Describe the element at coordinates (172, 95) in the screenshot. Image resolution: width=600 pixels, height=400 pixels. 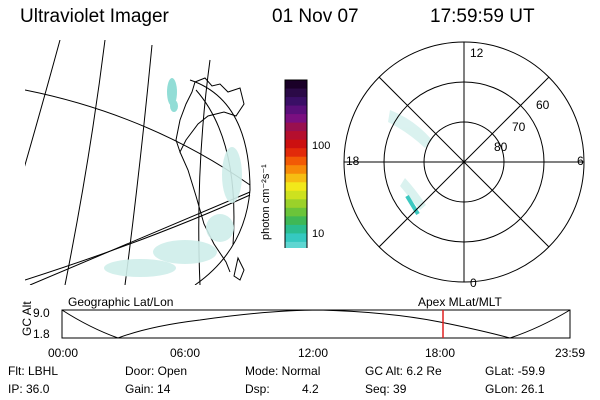
I see `aurora-emission` at that location.